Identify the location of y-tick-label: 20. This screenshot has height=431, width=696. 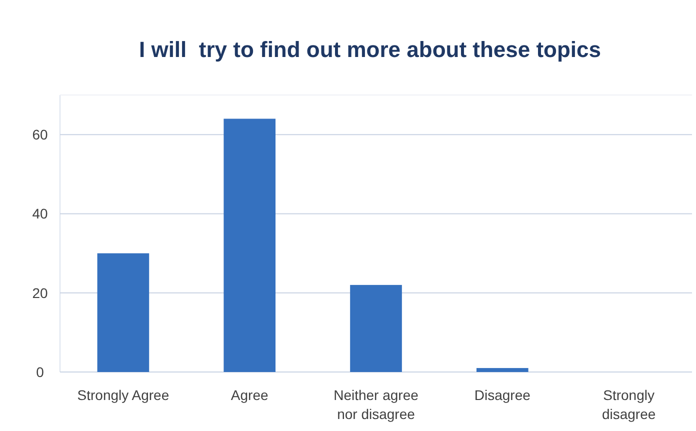
(40, 292).